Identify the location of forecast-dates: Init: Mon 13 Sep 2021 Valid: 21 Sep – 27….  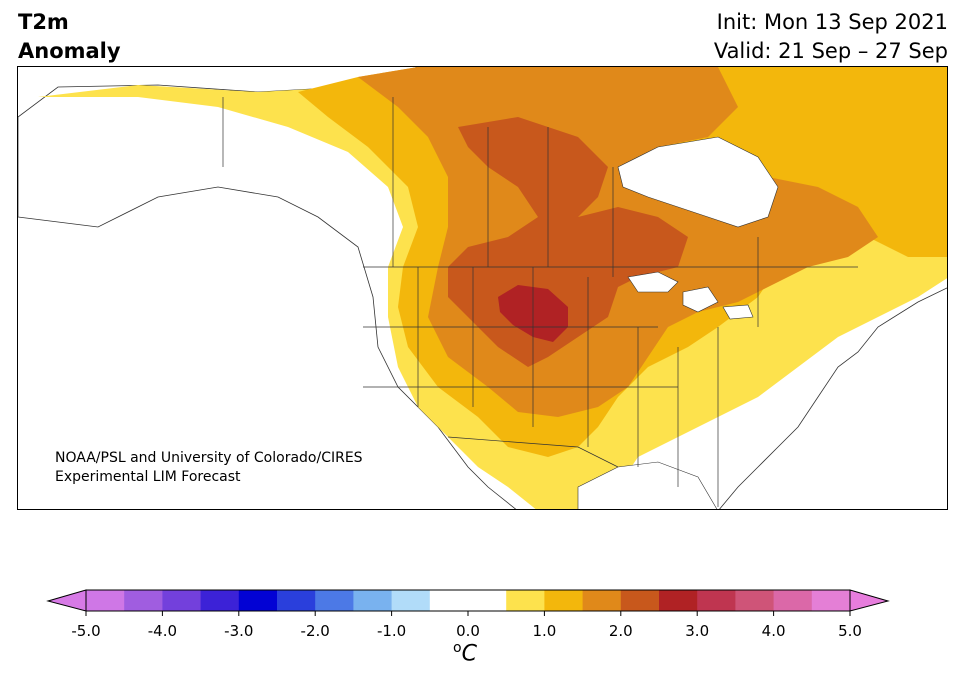
(831, 37).